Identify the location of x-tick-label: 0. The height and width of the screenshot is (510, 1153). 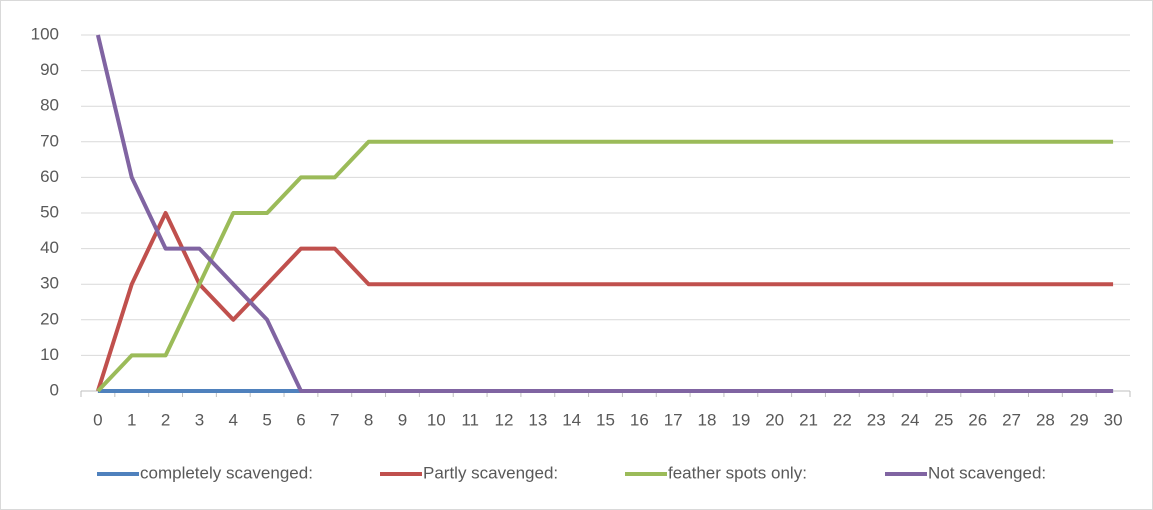
(97, 419).